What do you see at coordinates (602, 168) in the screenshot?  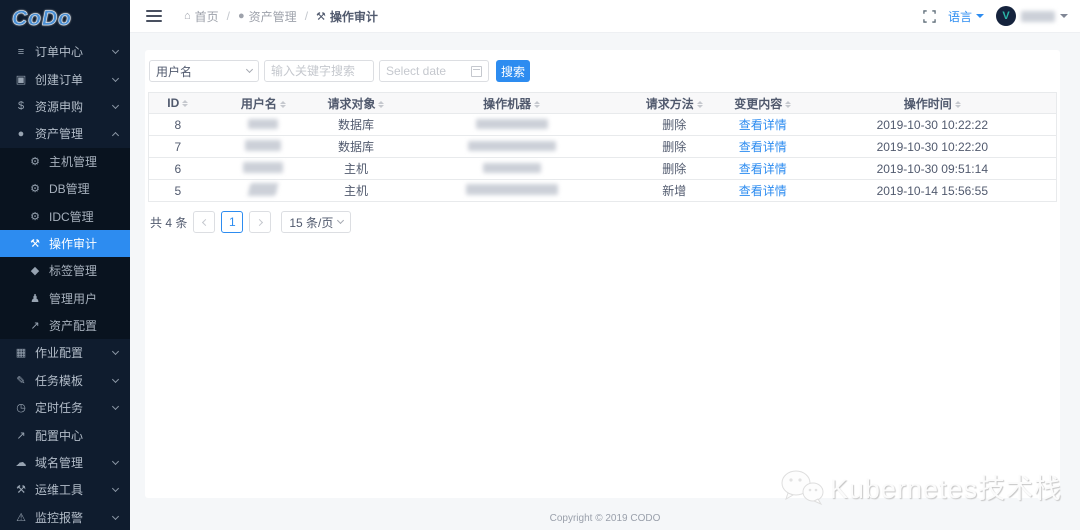 I see `table-row: 6 主机 删除 查看详情 2019-10-30 09:51:14` at bounding box center [602, 168].